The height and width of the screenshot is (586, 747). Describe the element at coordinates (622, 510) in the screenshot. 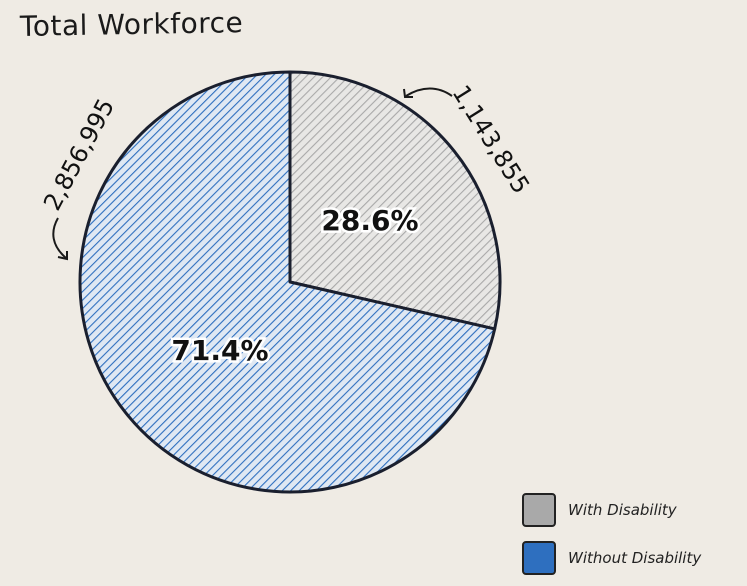

I see `legend-label-with-disability: With Disability` at that location.